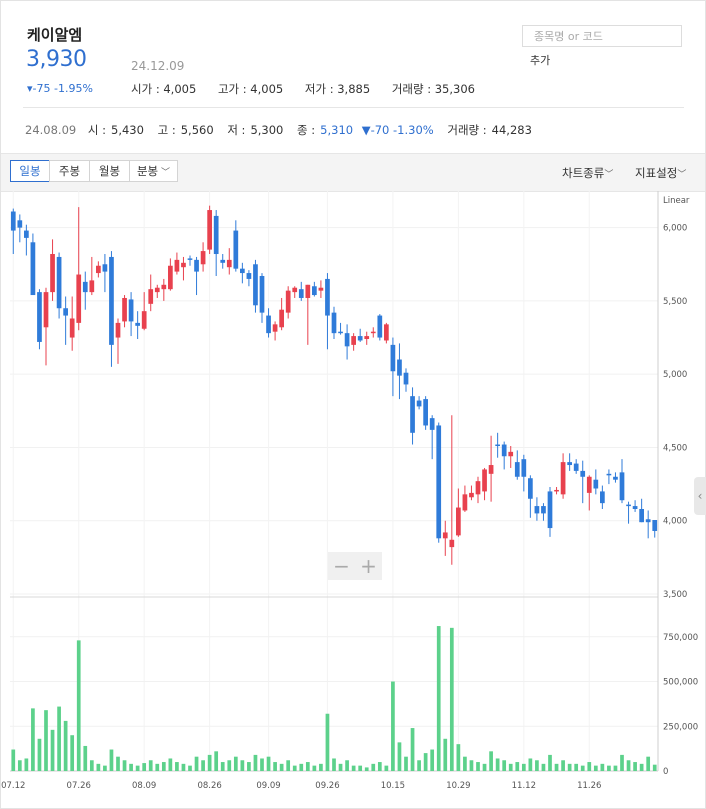 This screenshot has width=706, height=809. Describe the element at coordinates (337, 130) in the screenshot. I see `hover-close: 5,310` at that location.